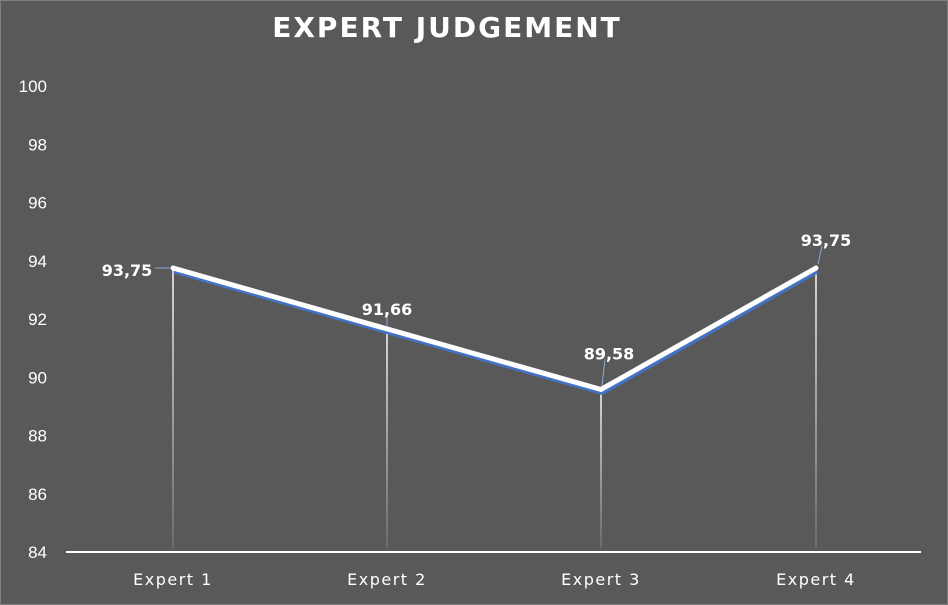 The image size is (948, 605). I want to click on y-tick-label: 96, so click(37, 203).